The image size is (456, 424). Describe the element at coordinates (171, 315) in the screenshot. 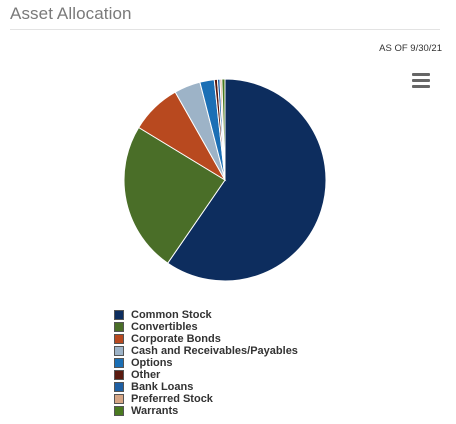

I see `legend-label: Common Stock` at that location.